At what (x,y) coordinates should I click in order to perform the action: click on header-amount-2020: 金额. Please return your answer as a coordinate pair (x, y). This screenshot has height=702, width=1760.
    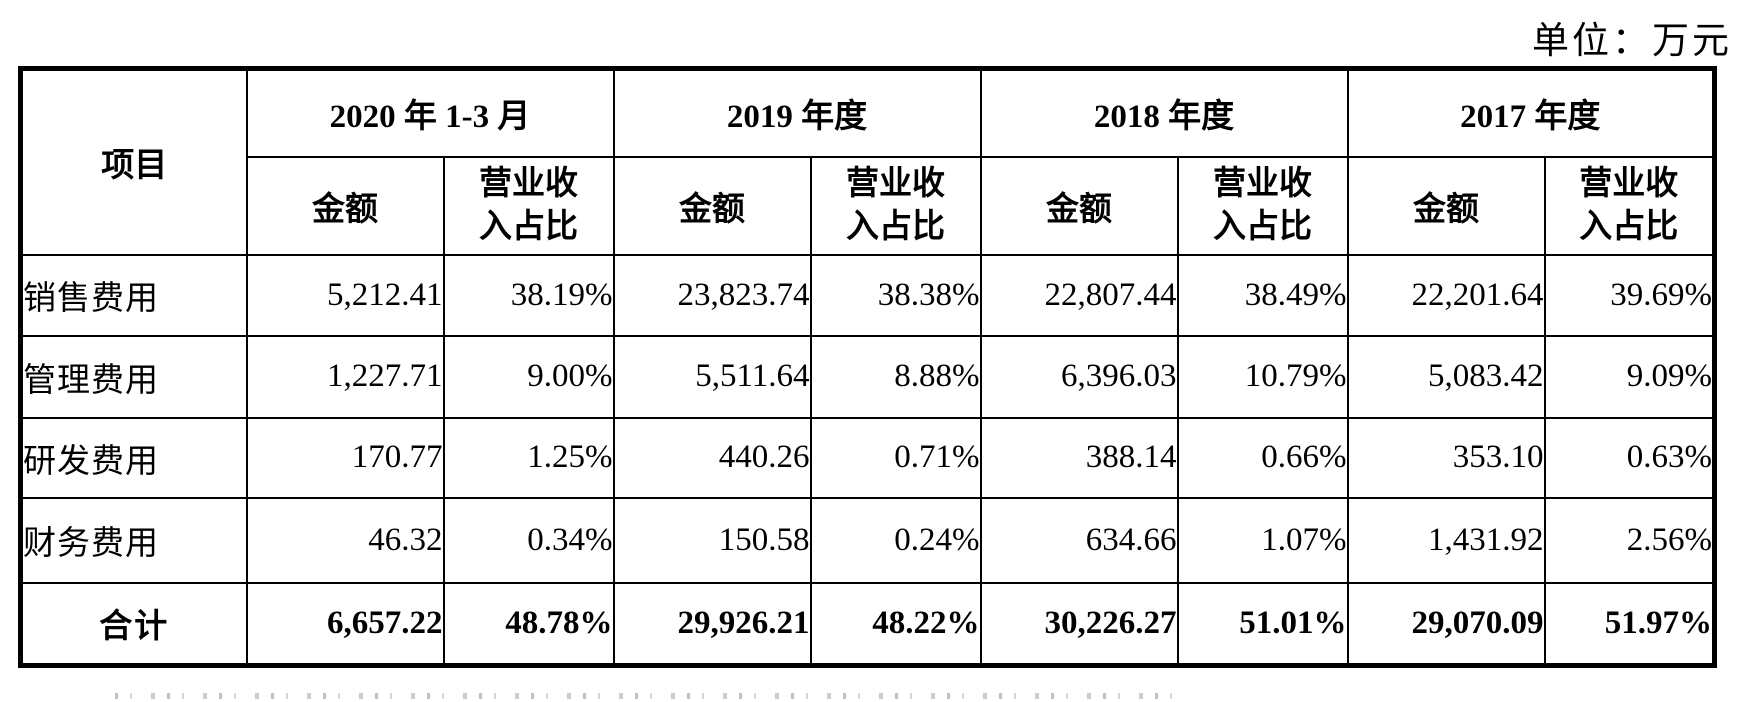
    Looking at the image, I should click on (345, 205).